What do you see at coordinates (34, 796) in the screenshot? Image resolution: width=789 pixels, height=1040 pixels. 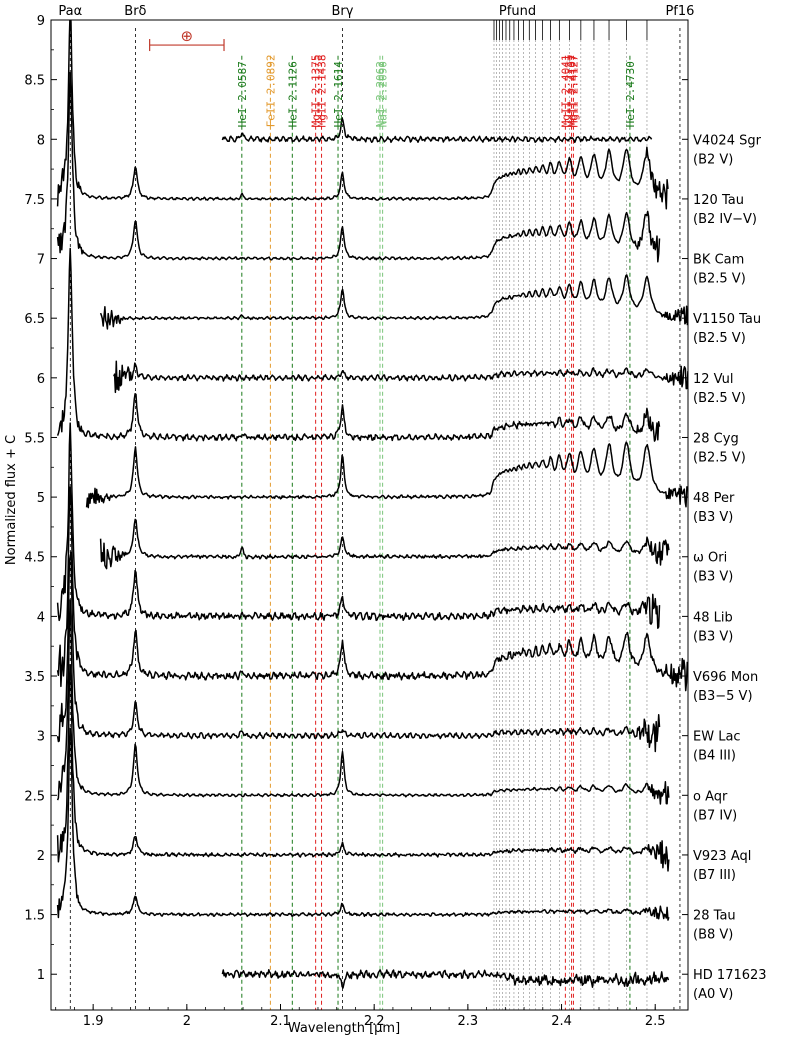 I see `y-tick-label: 2.5` at bounding box center [34, 796].